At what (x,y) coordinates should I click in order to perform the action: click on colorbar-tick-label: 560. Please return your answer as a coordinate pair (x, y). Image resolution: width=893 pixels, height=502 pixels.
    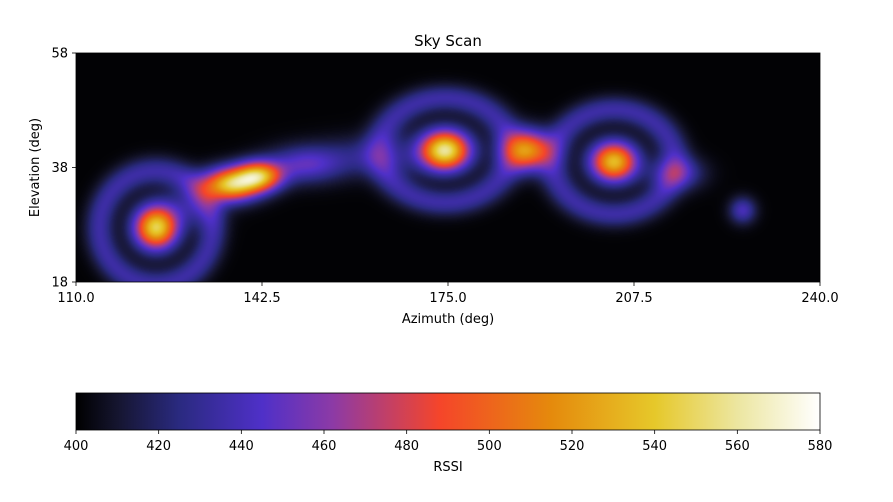
    Looking at the image, I should click on (737, 446).